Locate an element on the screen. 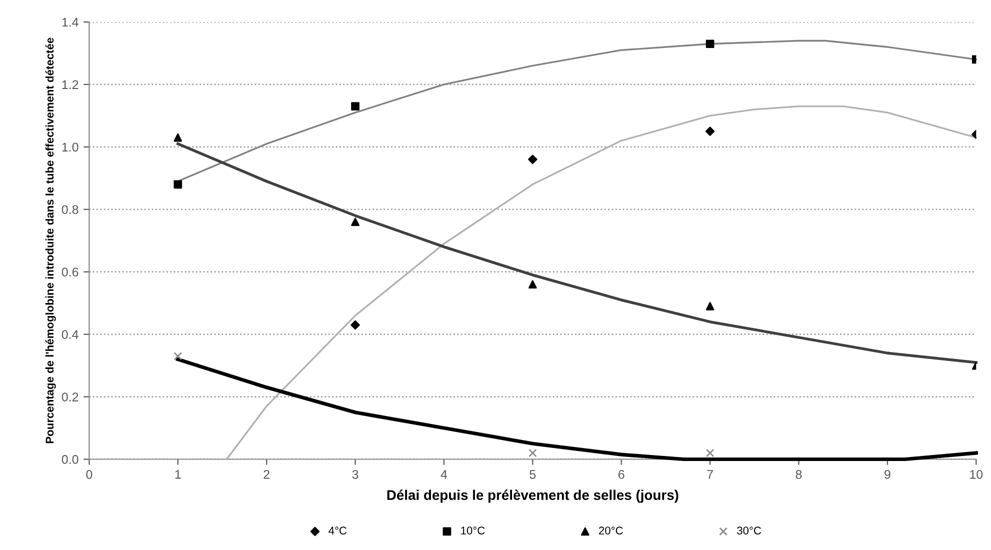 The width and height of the screenshot is (991, 550). y-axis-title: Pourcentage de l'hémoglobine introduite dans le tube effectivement détectée is located at coordinates (50, 241).